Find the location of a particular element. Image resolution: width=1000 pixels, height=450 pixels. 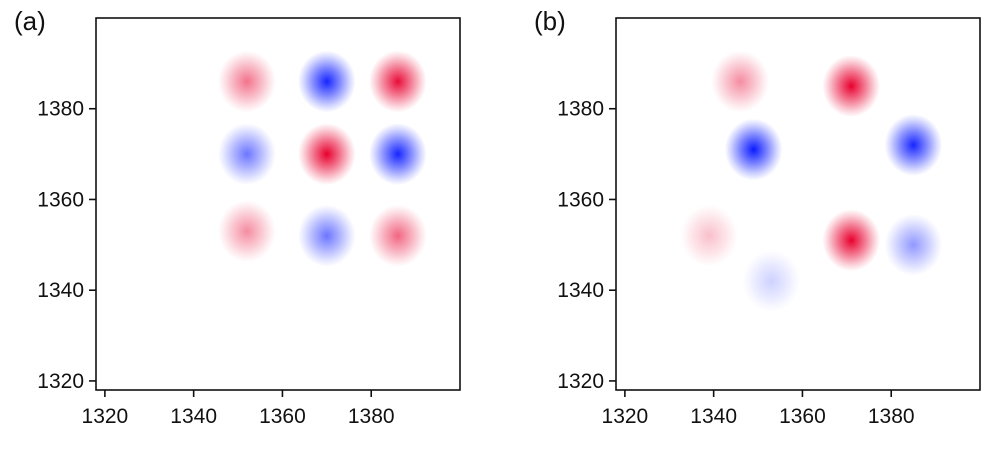

panel-b-label: (b) is located at coordinates (550, 21).